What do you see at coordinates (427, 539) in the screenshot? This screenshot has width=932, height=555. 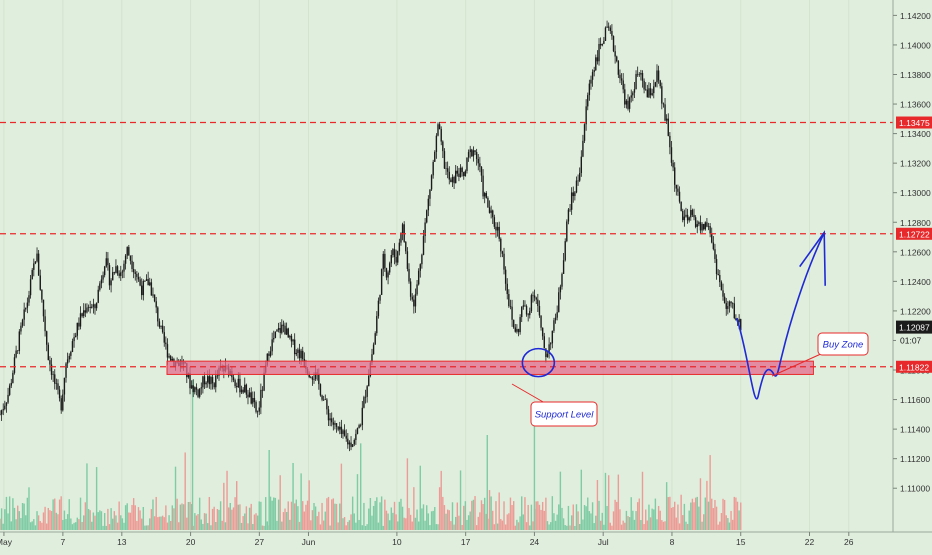 I see `time-axis: May 7 13 20 27 Jun 10 17 24 Jul 8 15 22 26` at bounding box center [427, 539].